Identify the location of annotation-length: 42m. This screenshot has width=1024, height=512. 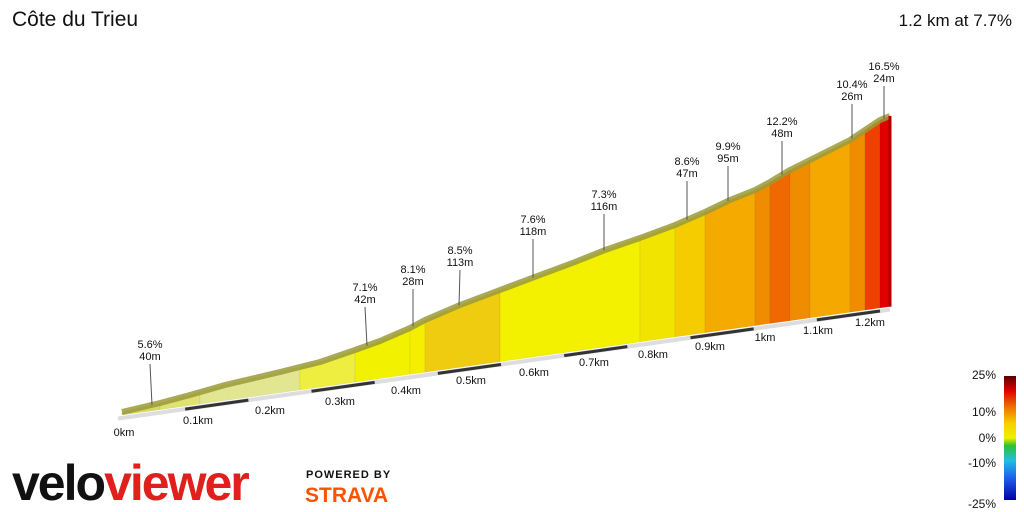
(364, 300).